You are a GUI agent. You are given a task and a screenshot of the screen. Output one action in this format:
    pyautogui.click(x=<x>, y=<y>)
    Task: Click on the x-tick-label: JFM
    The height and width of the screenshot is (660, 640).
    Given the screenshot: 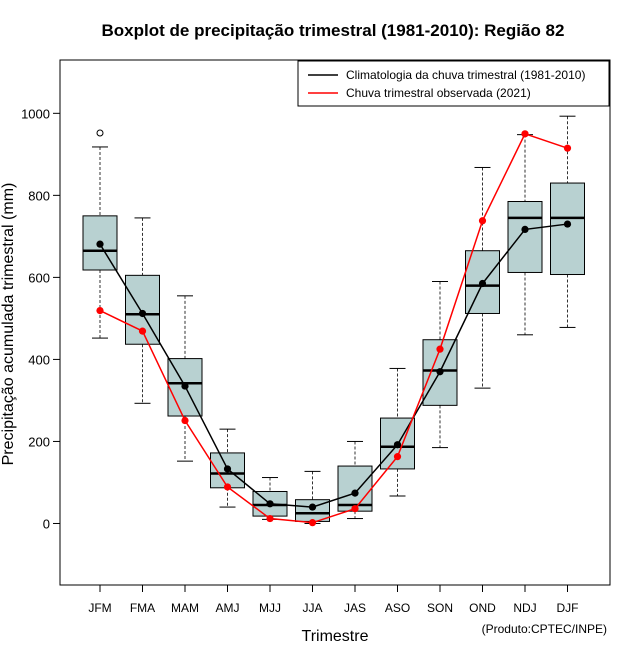 What is the action you would take?
    pyautogui.click(x=99, y=608)
    